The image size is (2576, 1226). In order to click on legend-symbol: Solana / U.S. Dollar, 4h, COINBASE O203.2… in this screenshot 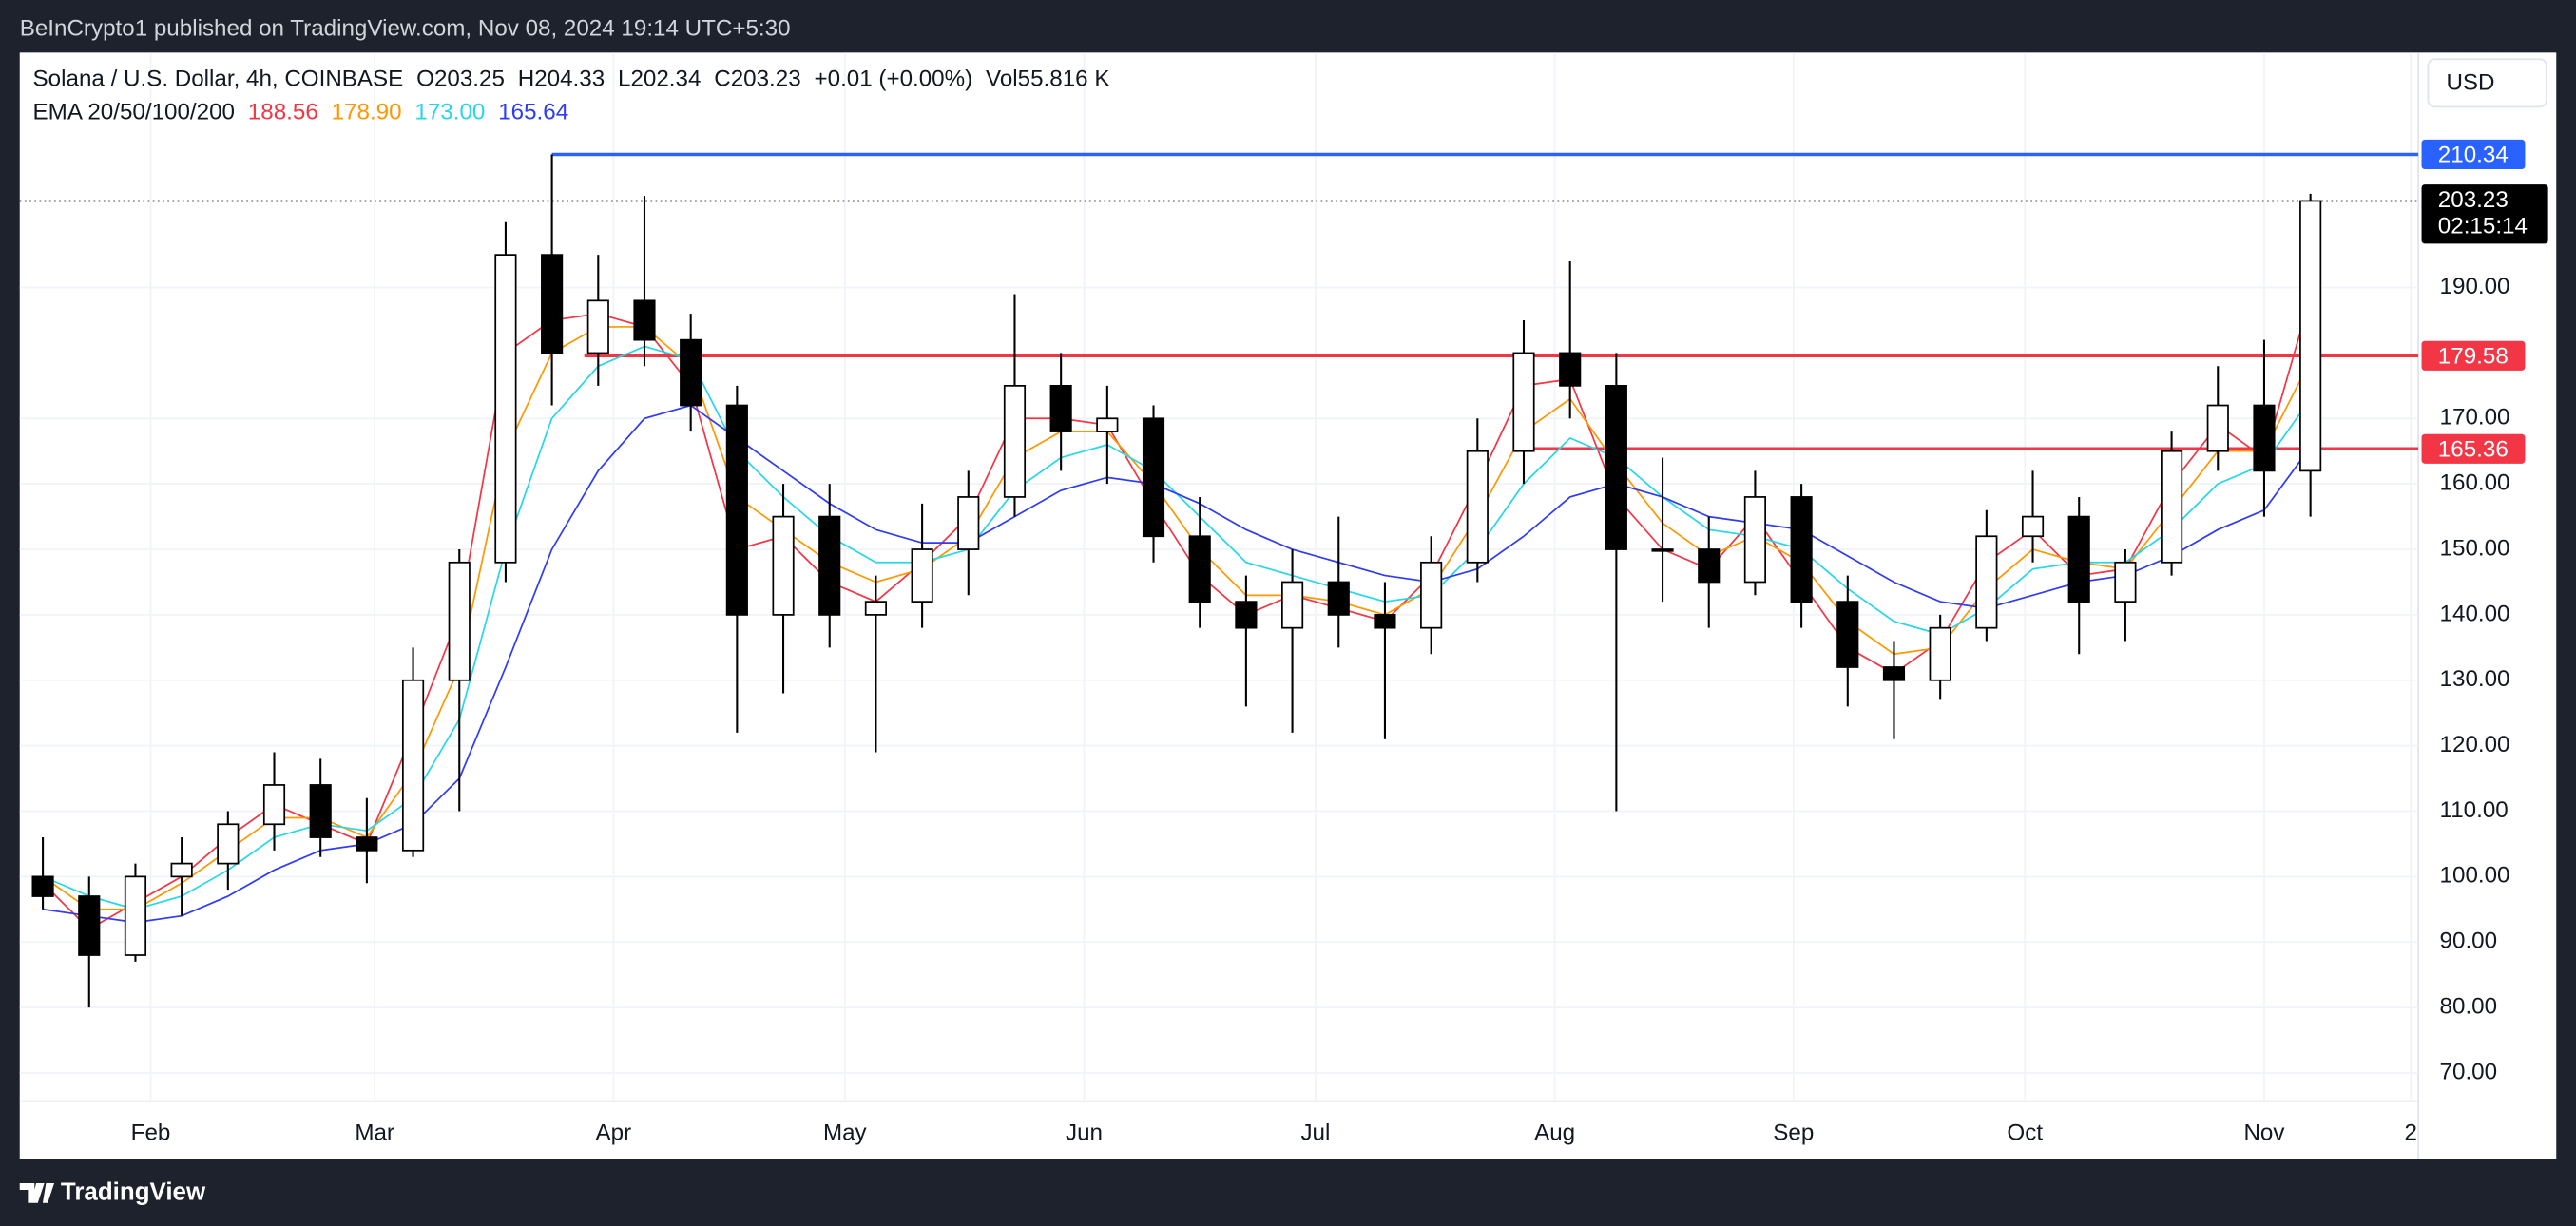, I will do `click(571, 79)`.